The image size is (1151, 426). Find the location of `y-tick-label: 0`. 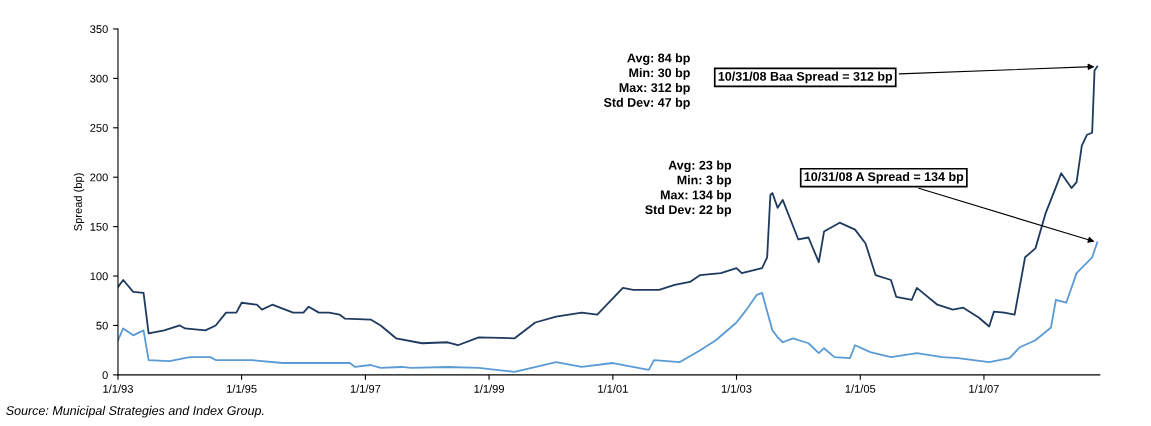

y-tick-label: 0 is located at coordinates (105, 375).